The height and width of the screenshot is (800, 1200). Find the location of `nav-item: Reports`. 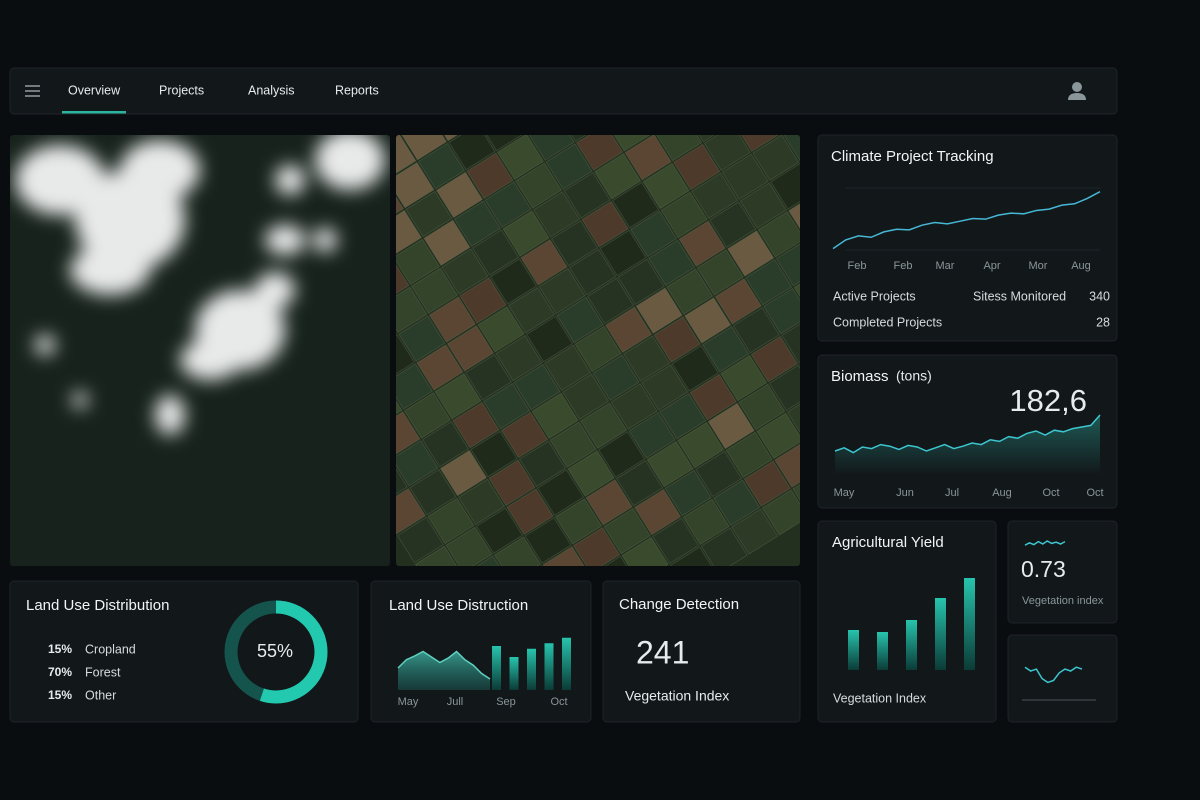

nav-item: Reports is located at coordinates (357, 90).